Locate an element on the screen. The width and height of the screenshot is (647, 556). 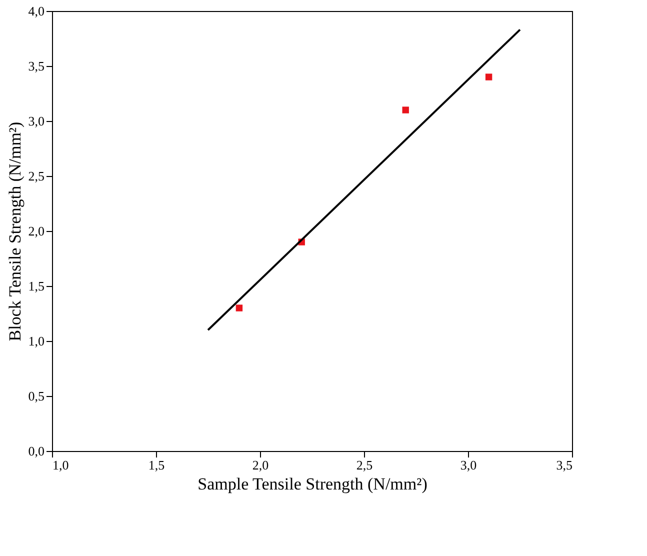
x-tick-label: 3,5 is located at coordinates (564, 465).